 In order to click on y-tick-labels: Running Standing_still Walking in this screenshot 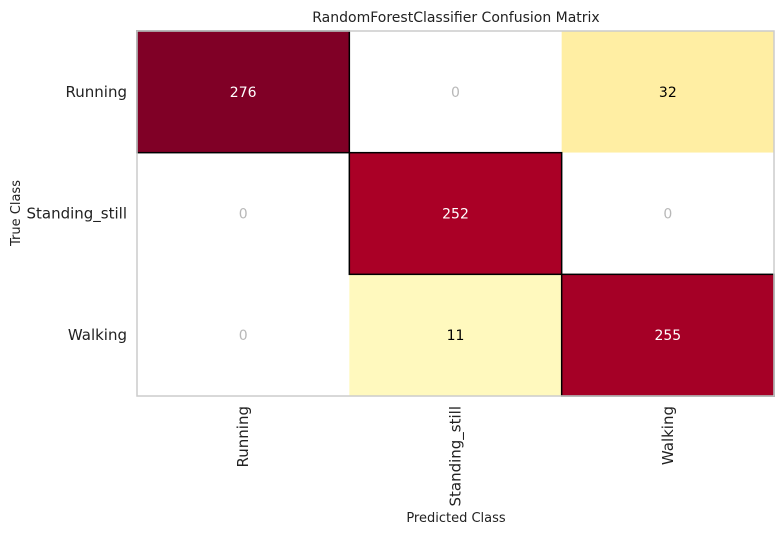, I will do `click(76, 213)`.